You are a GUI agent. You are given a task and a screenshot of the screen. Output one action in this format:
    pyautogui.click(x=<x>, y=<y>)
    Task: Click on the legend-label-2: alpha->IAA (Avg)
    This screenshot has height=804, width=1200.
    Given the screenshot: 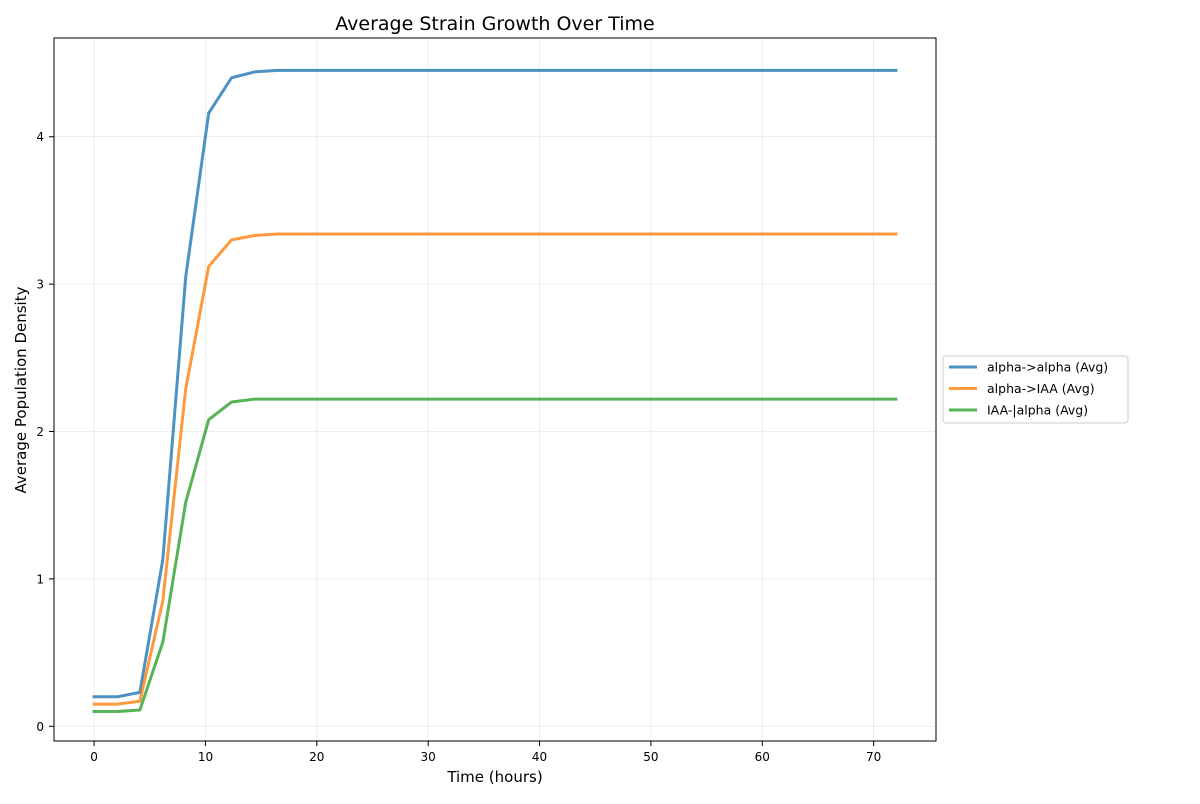 What is the action you would take?
    pyautogui.click(x=1041, y=388)
    